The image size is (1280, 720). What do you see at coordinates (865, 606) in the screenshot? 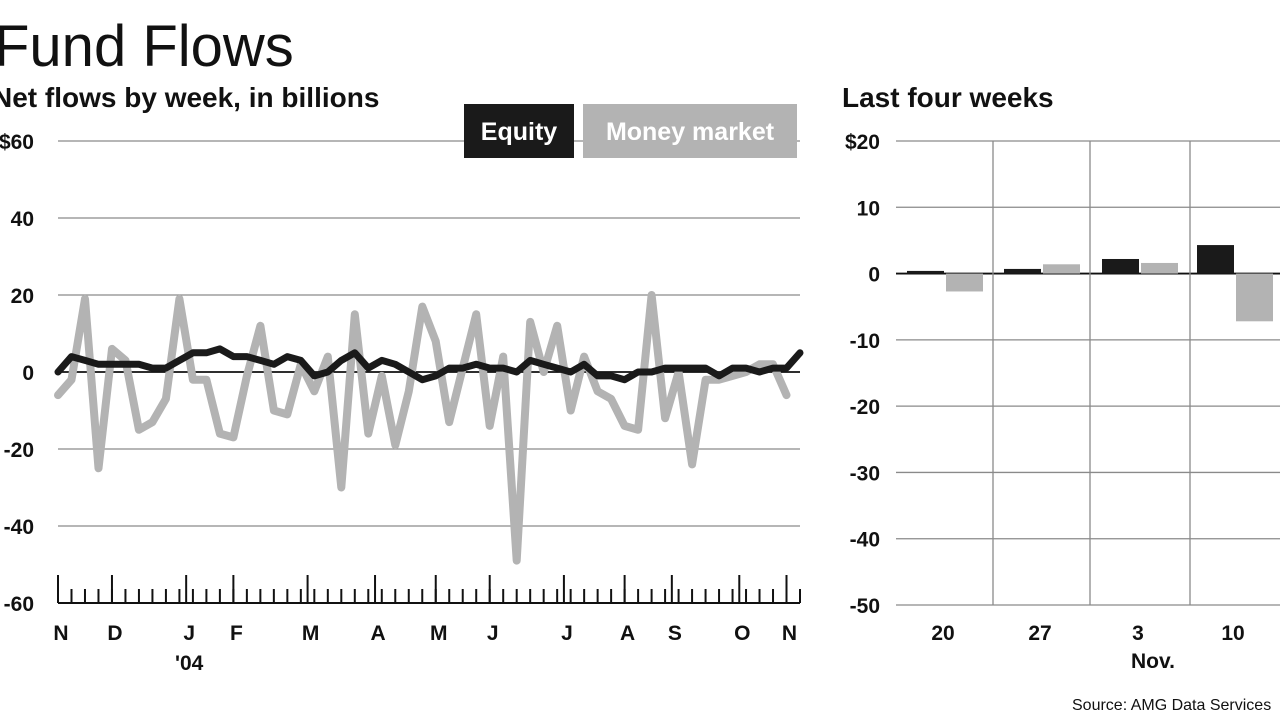
I see `four-week-y-tick-label: -50` at bounding box center [865, 606].